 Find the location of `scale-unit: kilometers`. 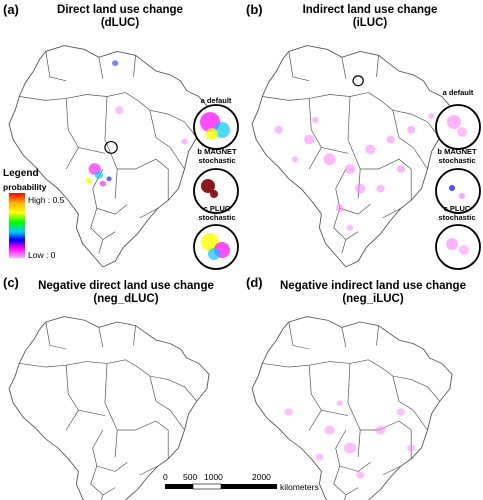

scale-unit: kilometers is located at coordinates (299, 487).